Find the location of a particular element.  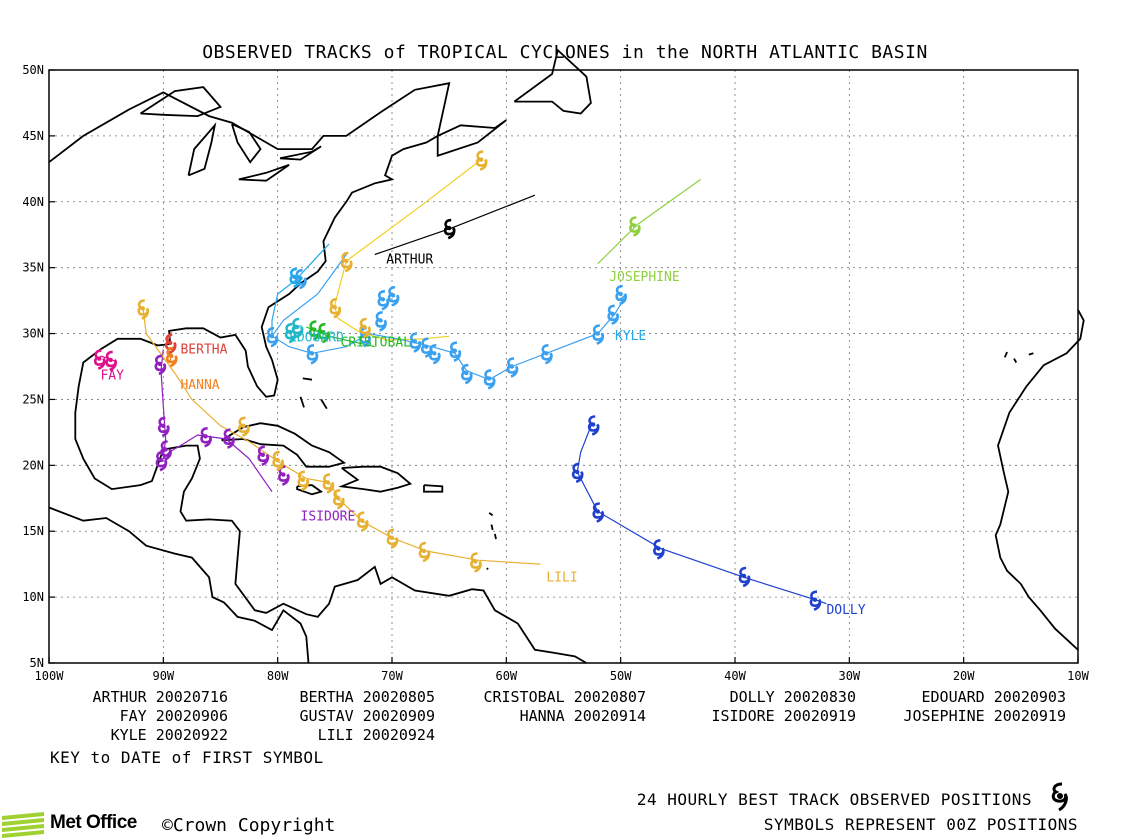

key-entry: LILI 20020924 is located at coordinates (376, 735).